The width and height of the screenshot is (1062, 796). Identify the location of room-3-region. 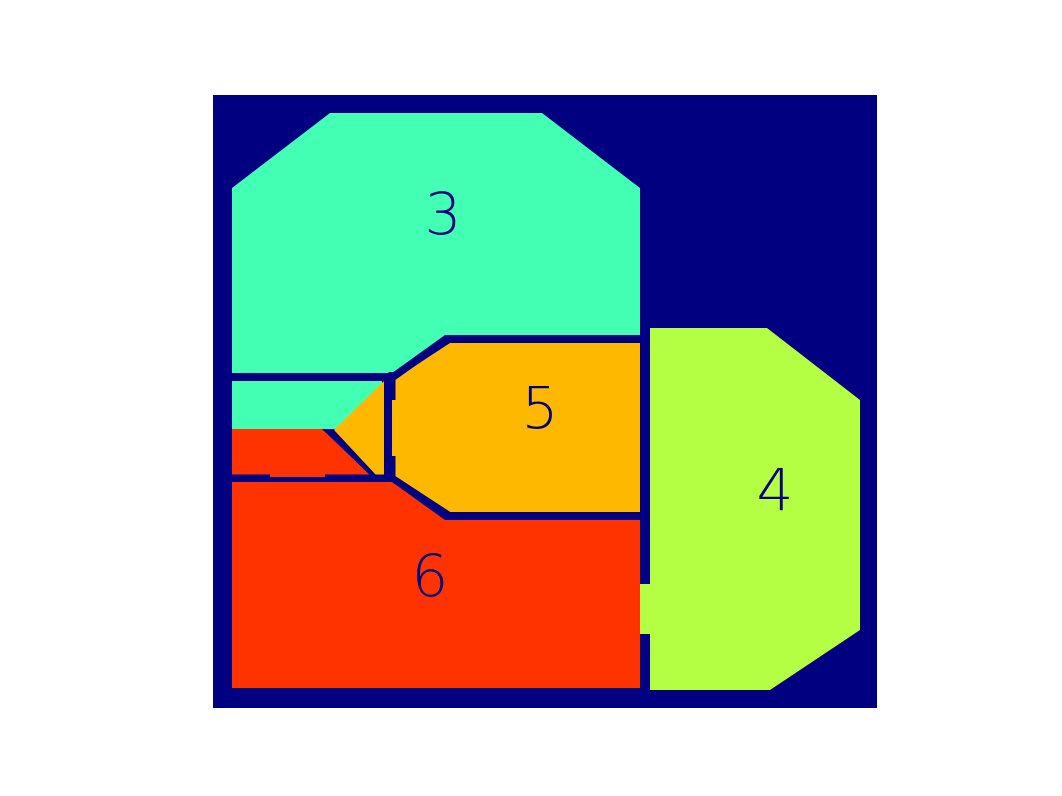
(436, 243).